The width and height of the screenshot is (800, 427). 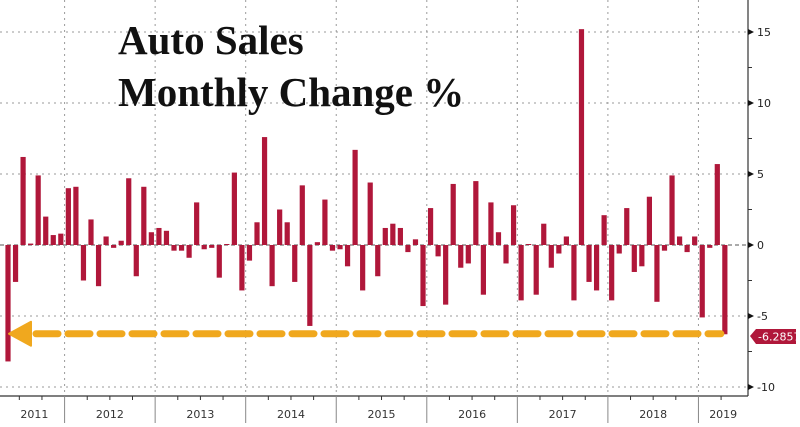 I want to click on last-value-label-text: -6.2857, so click(x=779, y=337).